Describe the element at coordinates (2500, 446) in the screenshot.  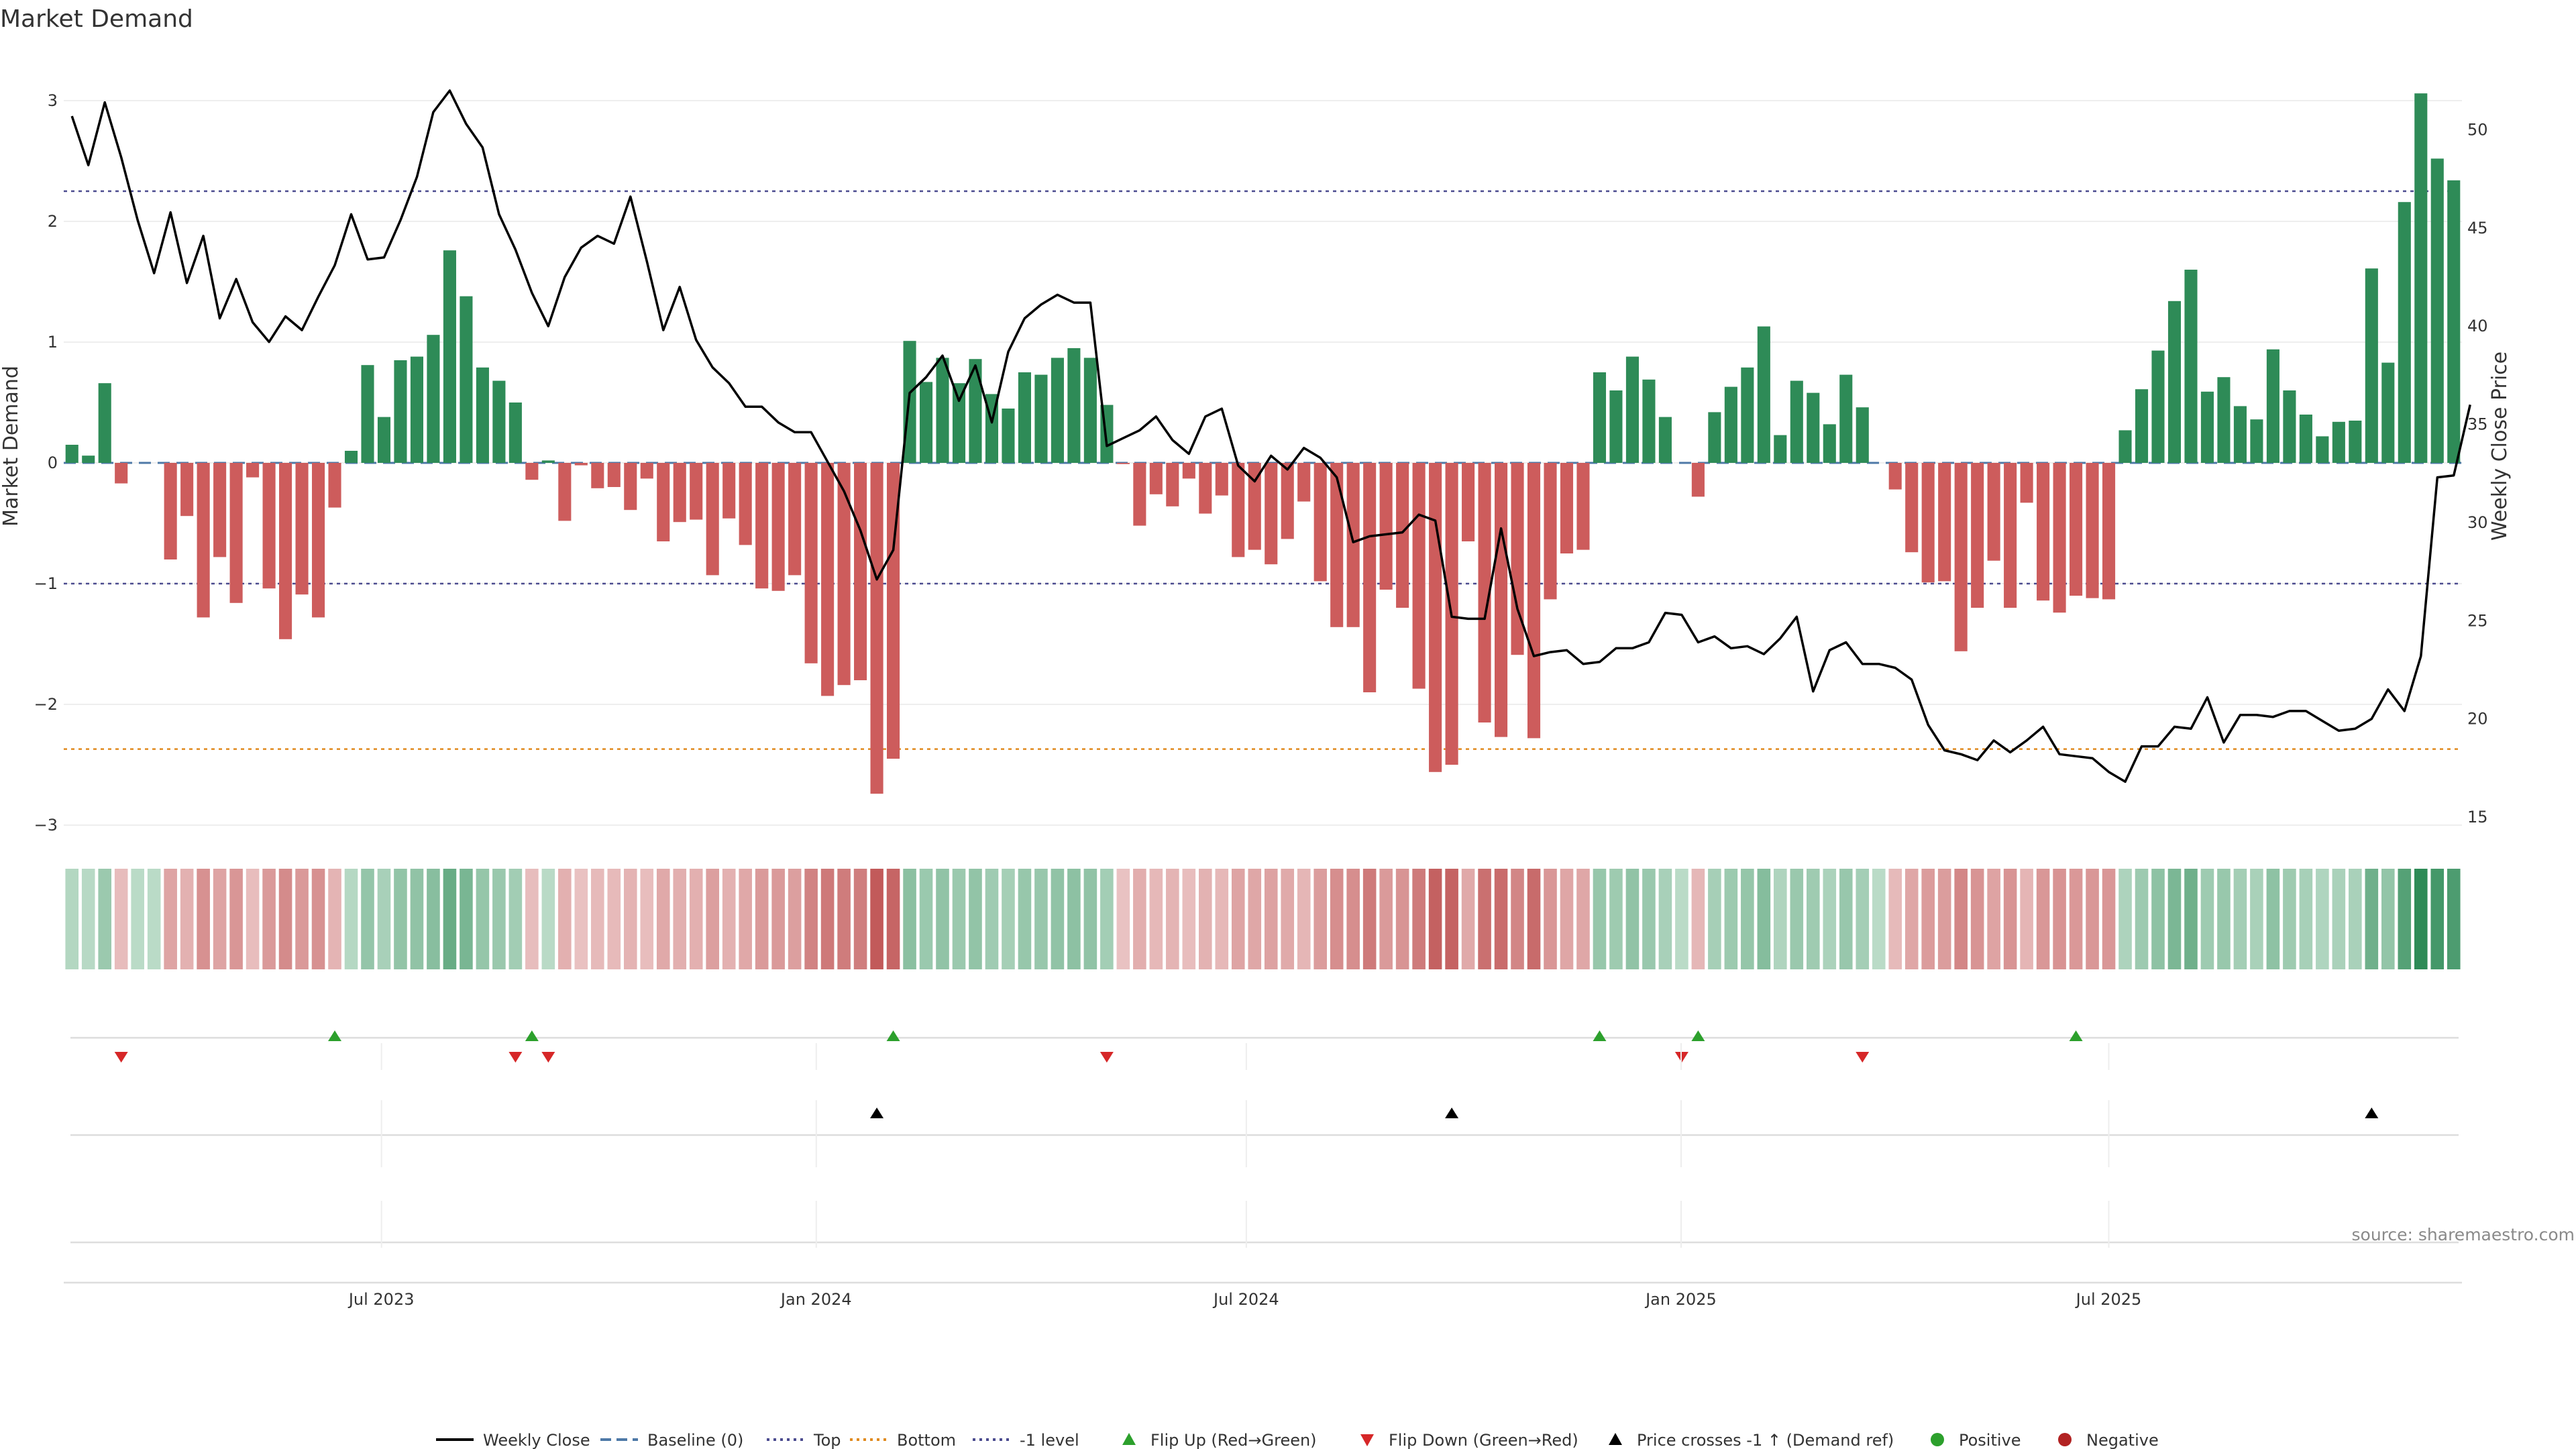
I see `y2-axis-label: Weekly Close Price` at that location.